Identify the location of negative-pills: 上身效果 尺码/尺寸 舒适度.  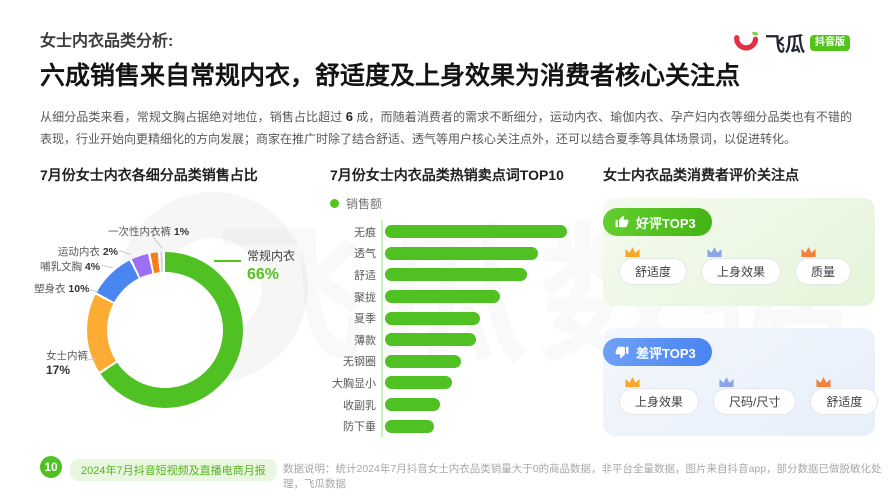
(749, 396).